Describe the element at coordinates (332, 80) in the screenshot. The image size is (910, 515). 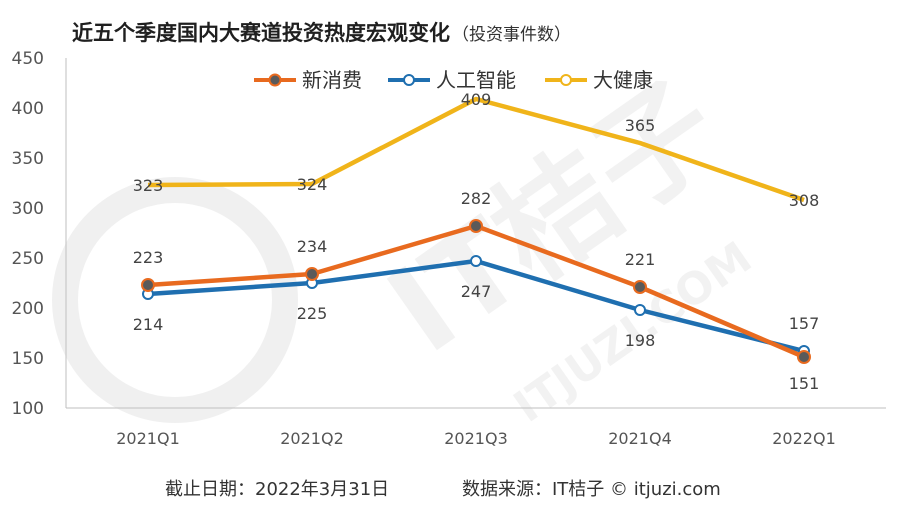
I see `legend-label: 新消费` at that location.